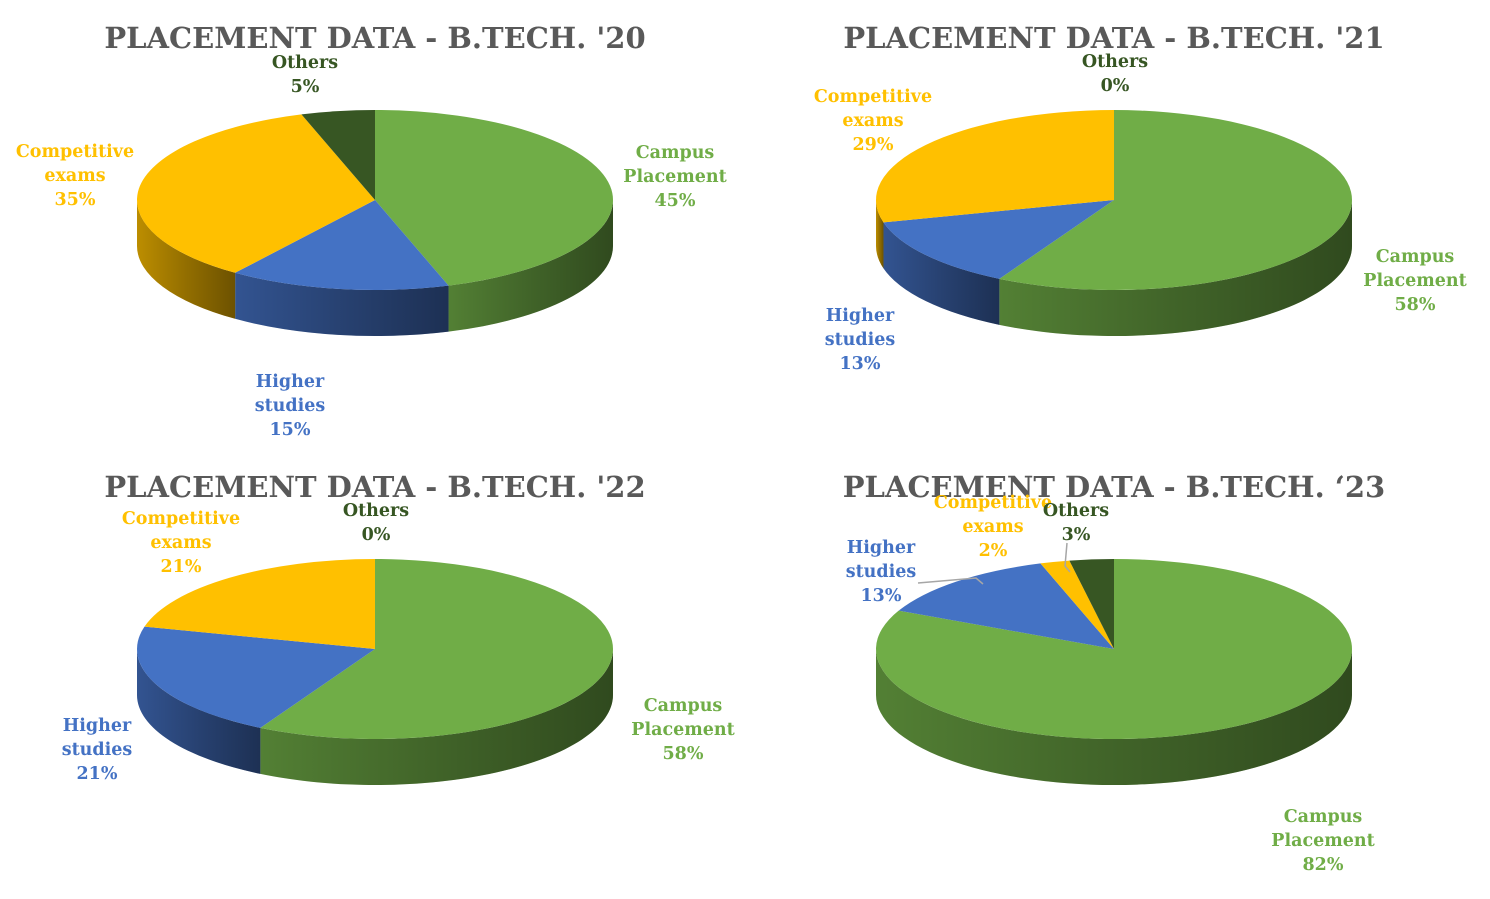 The image size is (1490, 899). What do you see at coordinates (1114, 487) in the screenshot?
I see `chart-title: PLACEMENT DATA - B.TECH. ‘23` at bounding box center [1114, 487].